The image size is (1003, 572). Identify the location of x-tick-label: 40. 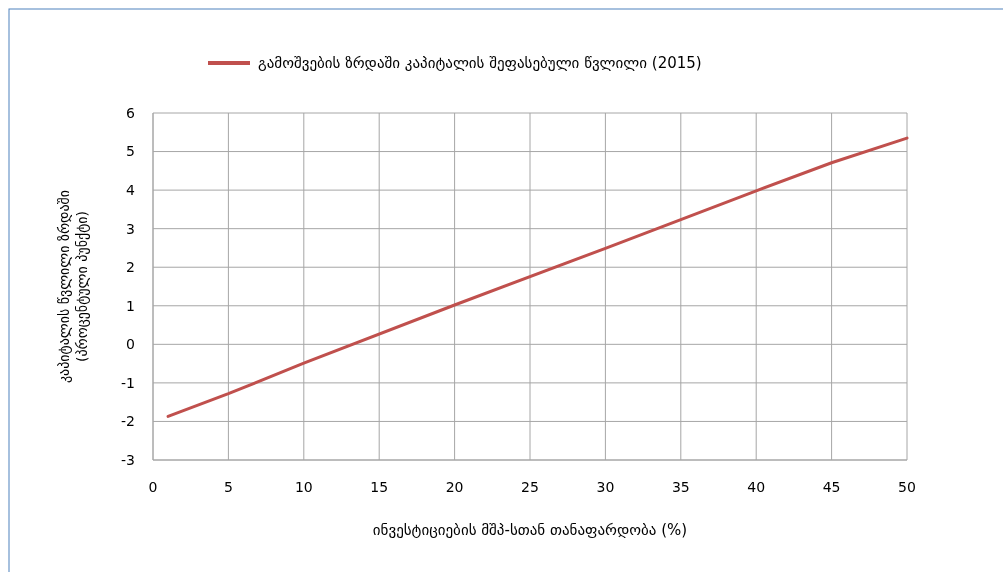
(756, 487).